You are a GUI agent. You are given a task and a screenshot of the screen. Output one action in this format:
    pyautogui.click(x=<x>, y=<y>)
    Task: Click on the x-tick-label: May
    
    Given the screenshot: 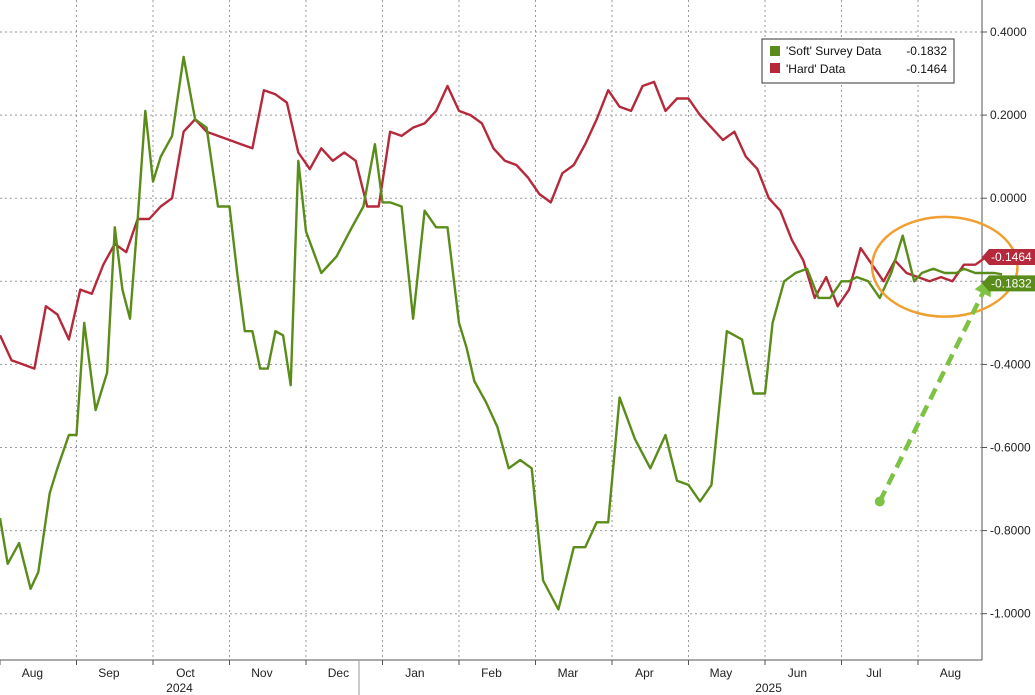 What is the action you would take?
    pyautogui.click(x=721, y=673)
    